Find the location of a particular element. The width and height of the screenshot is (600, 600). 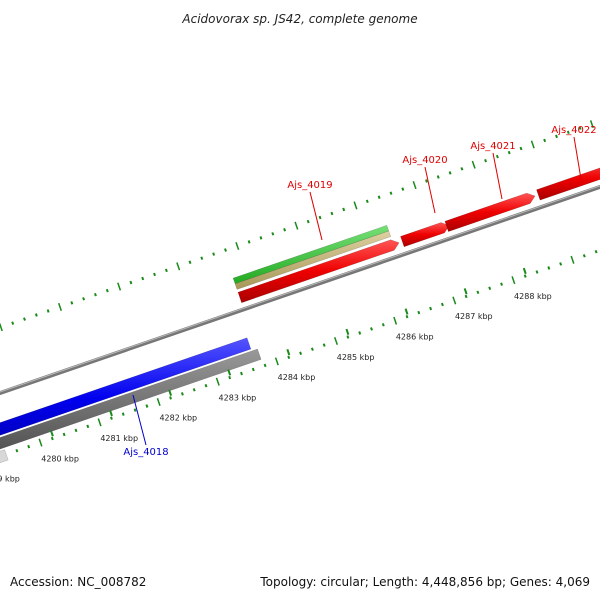

accession-label: Accession: NC_008782 is located at coordinates (78, 582).